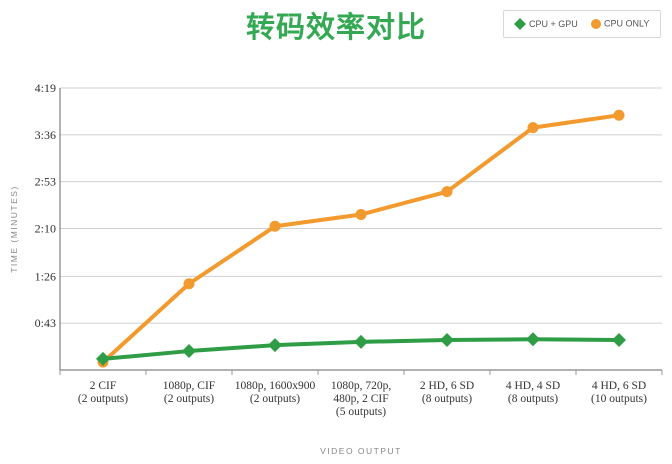 Image resolution: width=672 pixels, height=464 pixels. I want to click on legend-label-cpu-only: CPU ONLY, so click(627, 23).